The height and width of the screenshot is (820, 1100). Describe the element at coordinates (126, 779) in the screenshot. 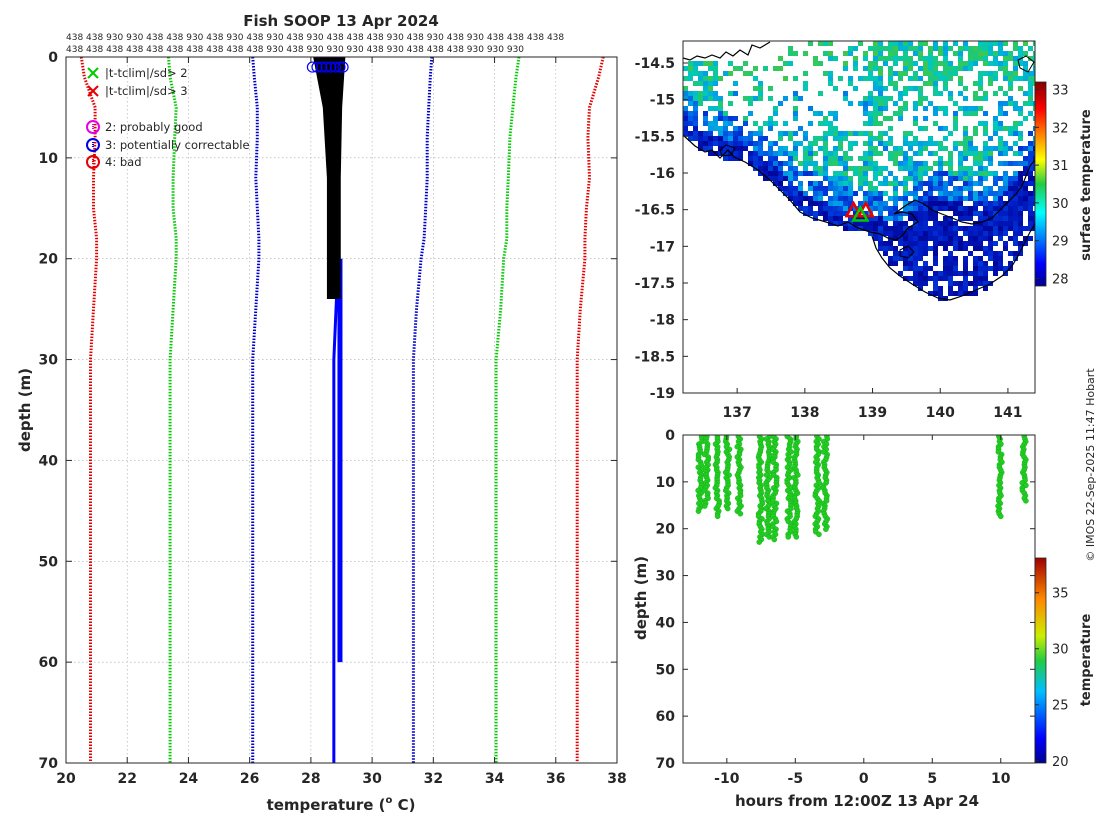

I see `x-tick-label: 22` at that location.